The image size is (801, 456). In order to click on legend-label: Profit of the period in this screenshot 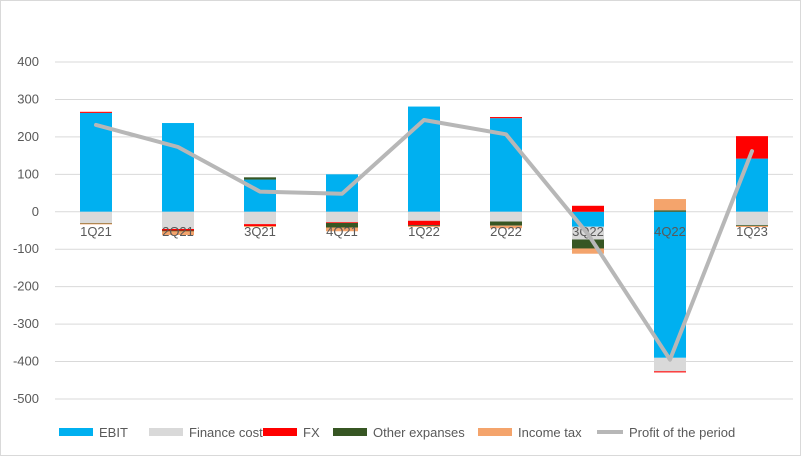, I will do `click(682, 432)`.